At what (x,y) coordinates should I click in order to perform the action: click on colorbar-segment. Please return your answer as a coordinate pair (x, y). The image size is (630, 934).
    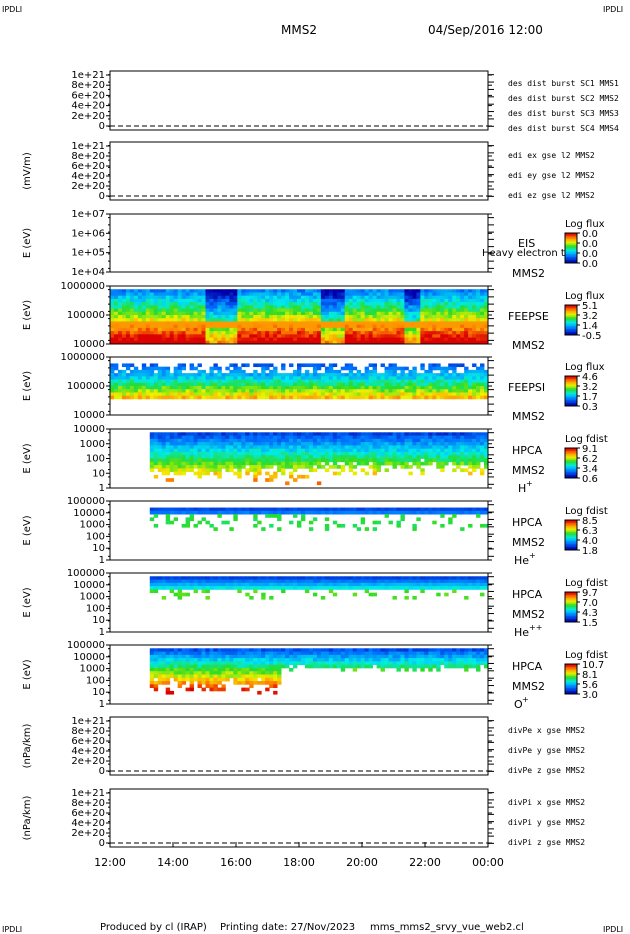
    Looking at the image, I should click on (571, 474).